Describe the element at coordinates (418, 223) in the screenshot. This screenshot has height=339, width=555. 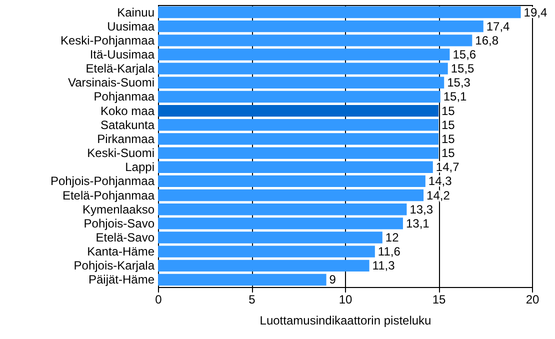
I see `data-label: 13,1` at that location.